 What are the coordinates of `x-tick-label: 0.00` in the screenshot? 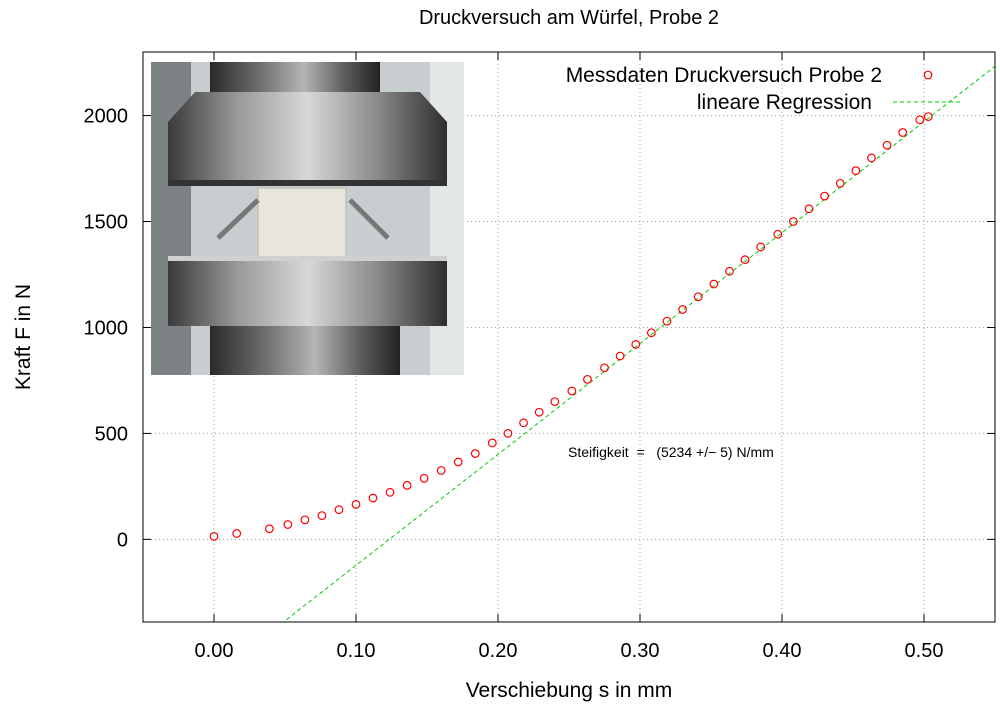 It's located at (214, 651).